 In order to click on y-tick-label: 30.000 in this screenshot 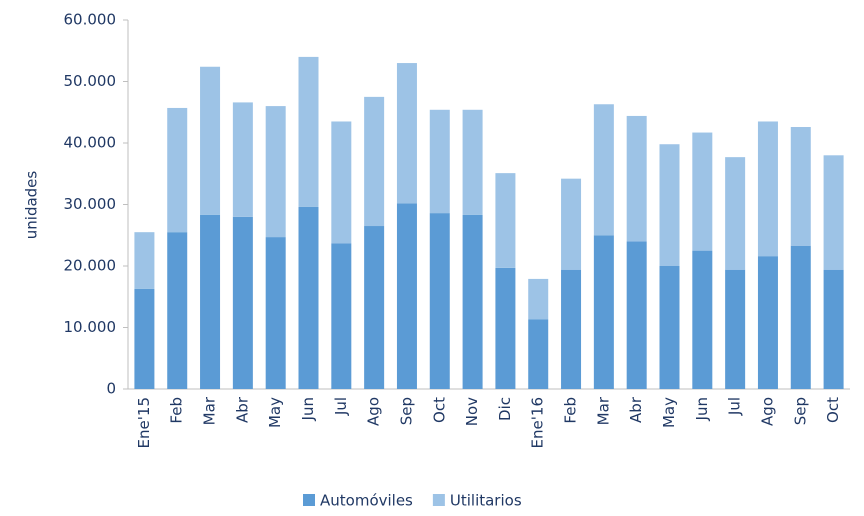, I will do `click(90, 204)`.